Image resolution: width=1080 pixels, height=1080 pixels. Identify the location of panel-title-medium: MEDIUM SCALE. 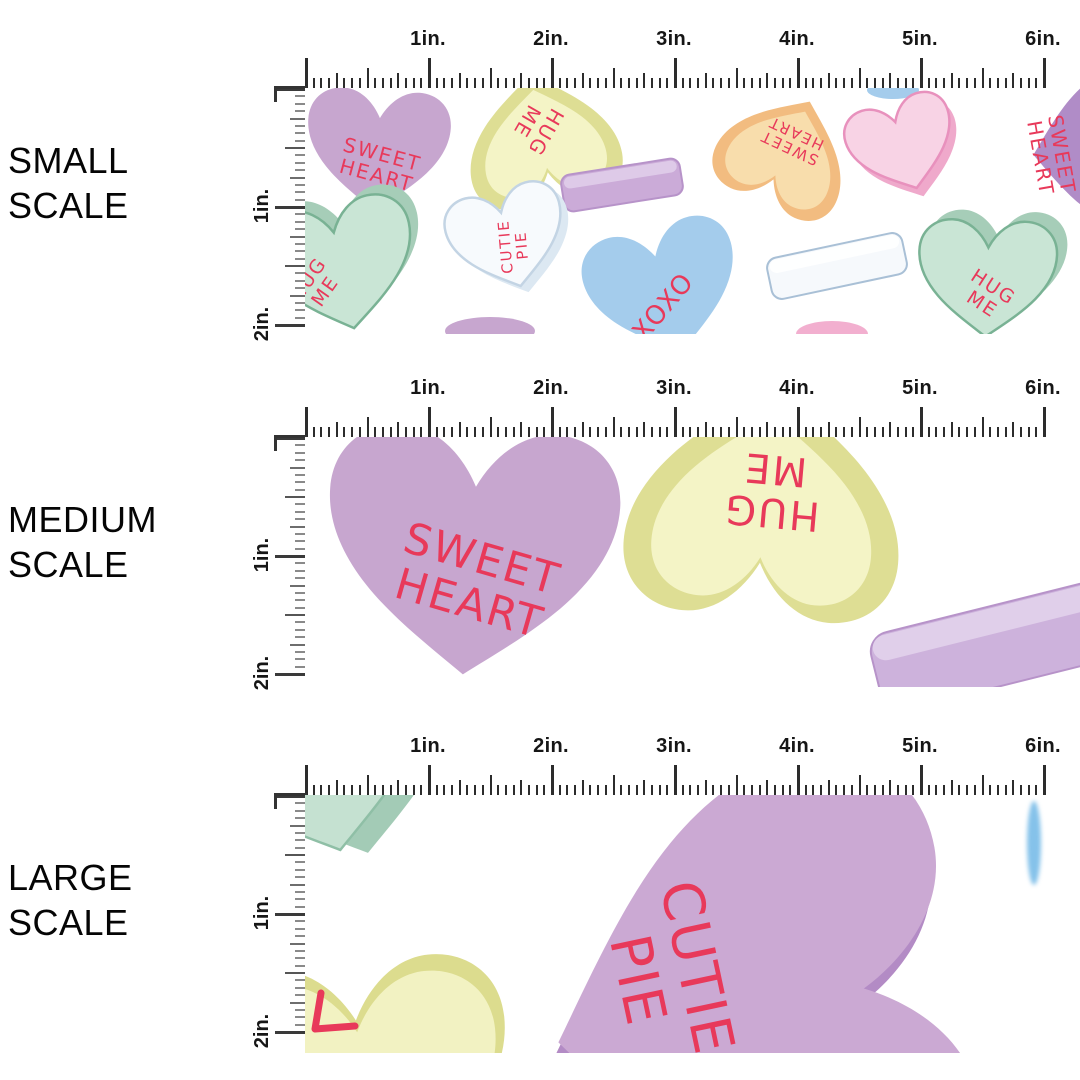
(82, 542).